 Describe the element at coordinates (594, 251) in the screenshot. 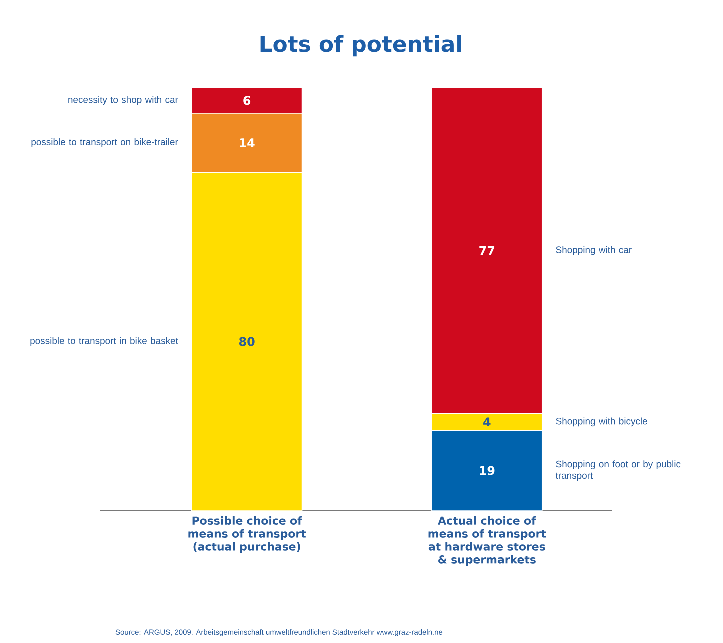

I see `series-label: Shopping with car` at that location.